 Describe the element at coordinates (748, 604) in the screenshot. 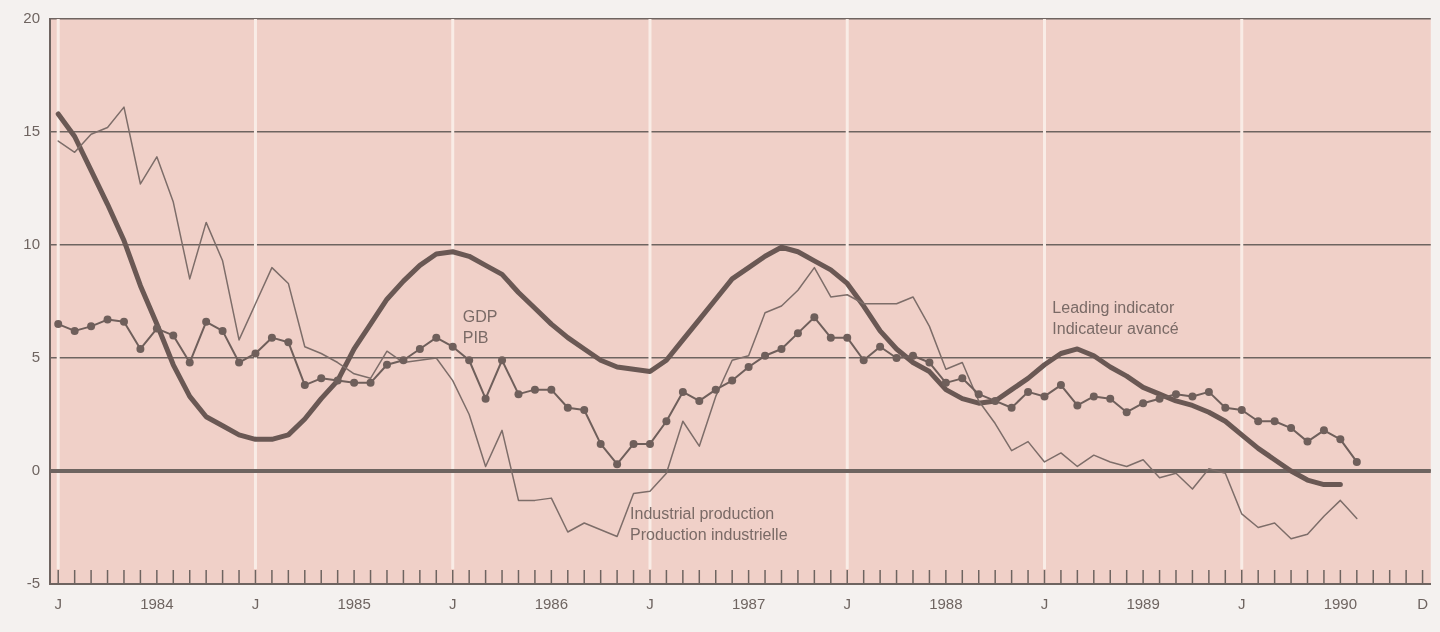

I see `x-tick-label: 1987` at that location.